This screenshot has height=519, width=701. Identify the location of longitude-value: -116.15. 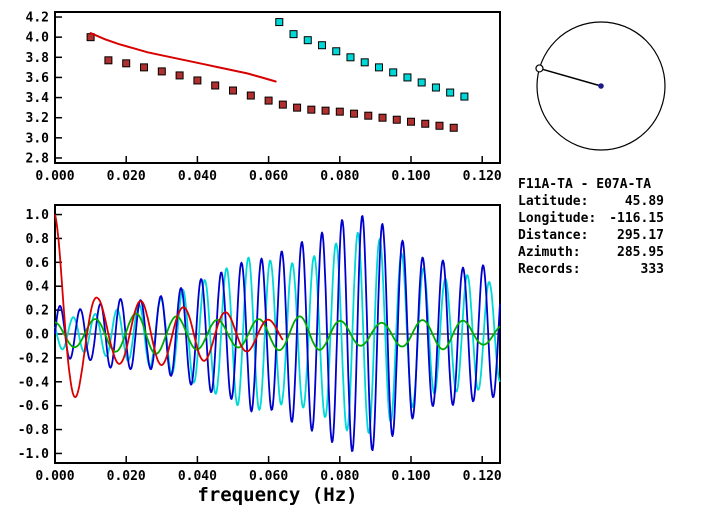
(636, 218).